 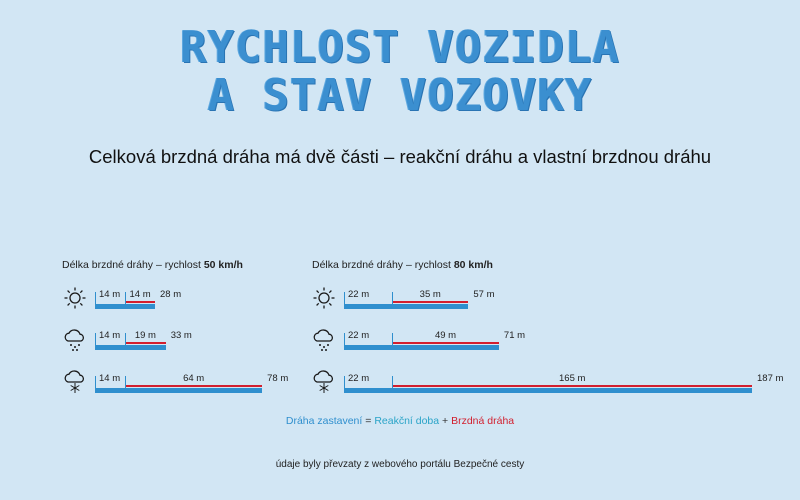 What do you see at coordinates (445, 335) in the screenshot?
I see `braking-distance-label: 49 m` at bounding box center [445, 335].